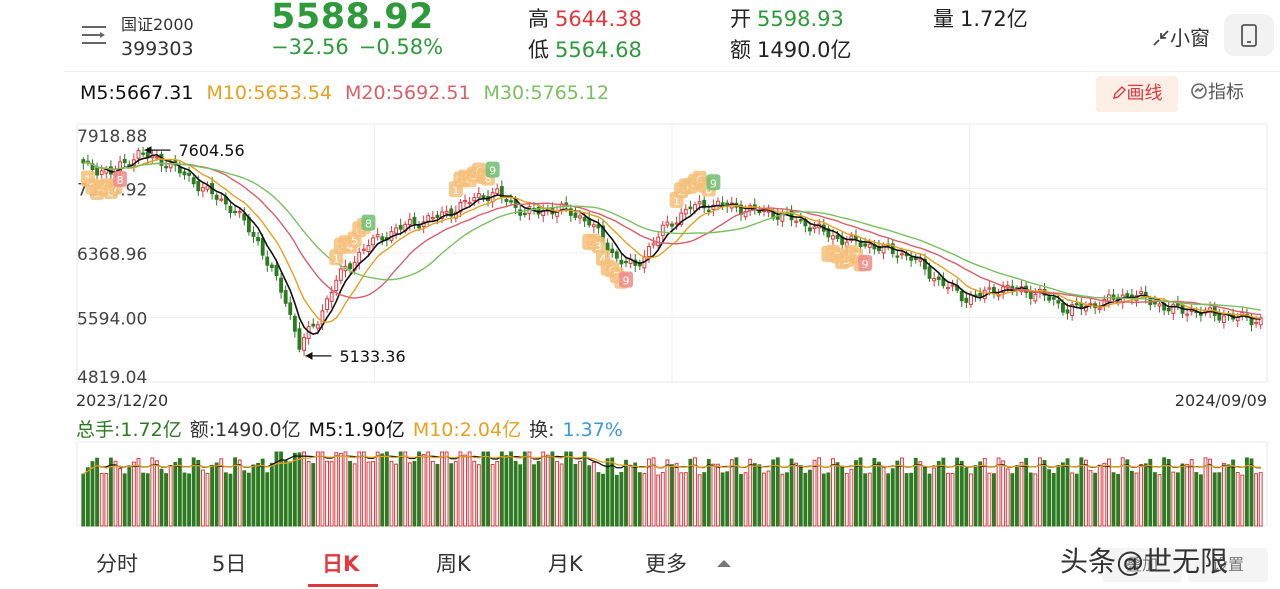 Image resolution: width=1280 pixels, height=589 pixels. Describe the element at coordinates (1217, 91) in the screenshot. I see `indicator-button: 指标` at that location.